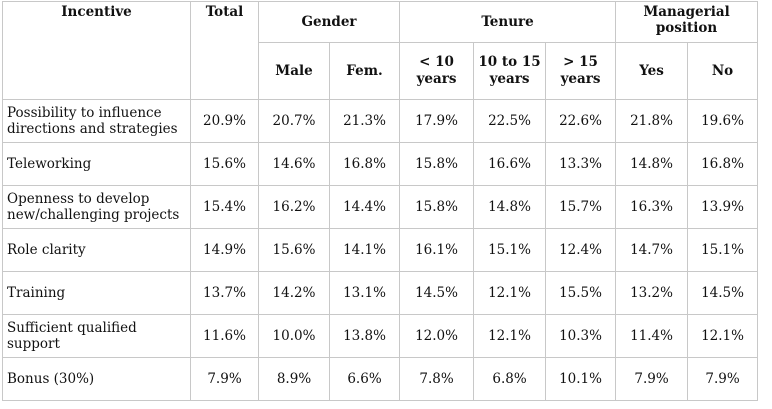 This screenshot has height=409, width=772. Describe the element at coordinates (723, 207) in the screenshot. I see `value-cell: 13.9%` at that location.